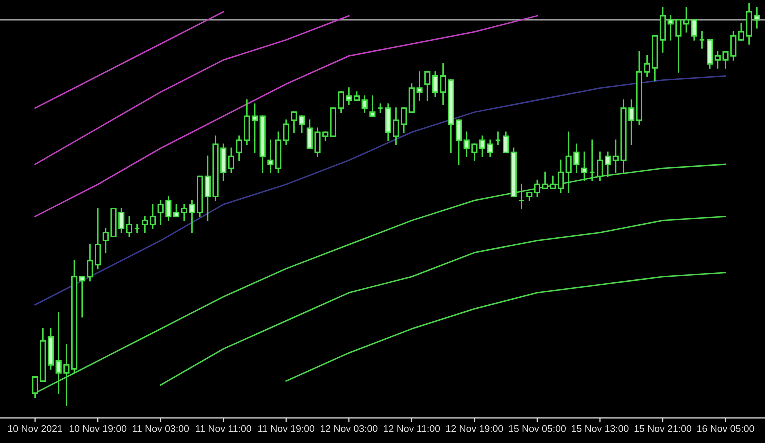 The width and height of the screenshot is (765, 443). I want to click on x-tick-label: 16 Nov 05:00, so click(726, 428).